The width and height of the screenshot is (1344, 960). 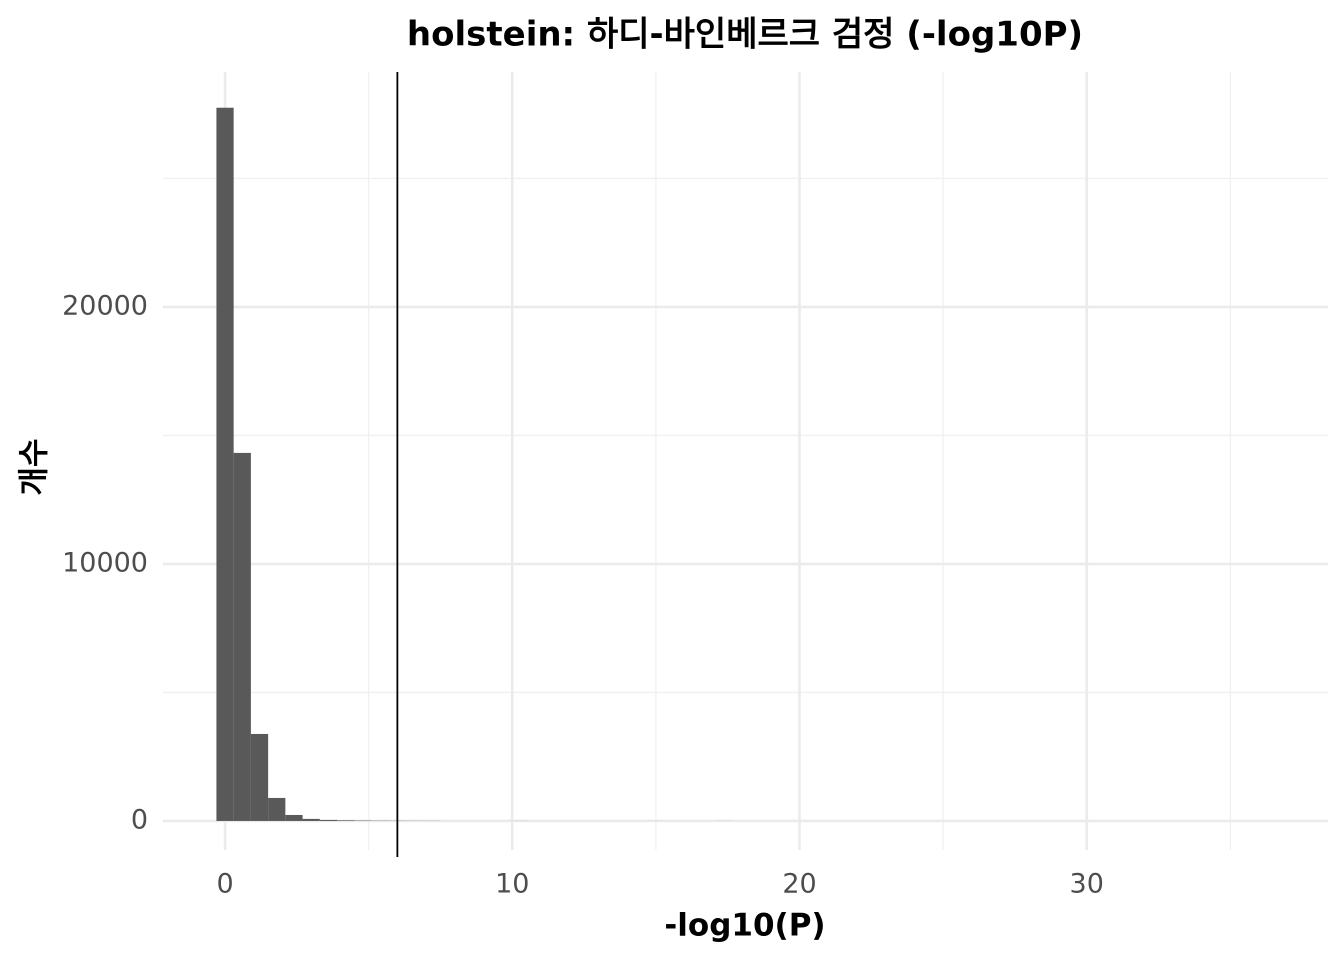 What do you see at coordinates (105, 562) in the screenshot?
I see `y-tick-label: 10000` at bounding box center [105, 562].